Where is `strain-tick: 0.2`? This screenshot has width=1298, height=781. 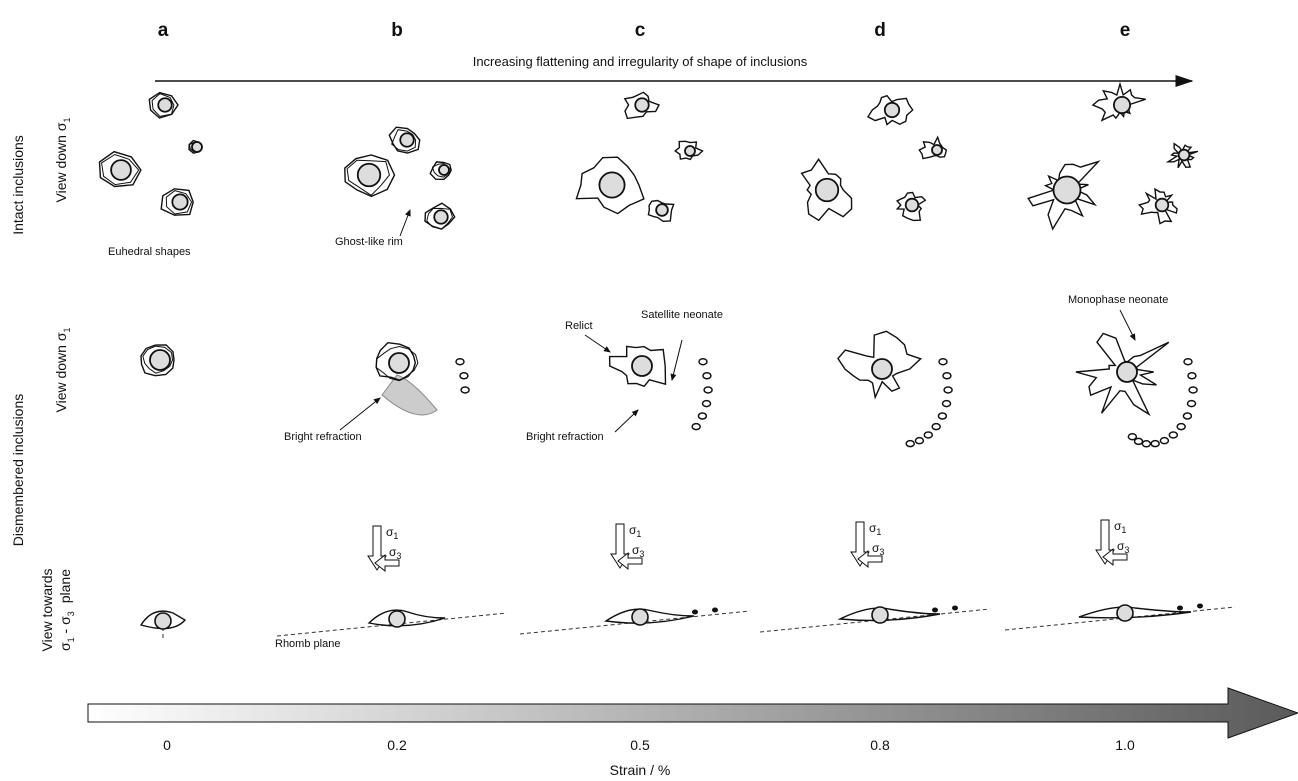
strain-tick: 0.2 is located at coordinates (397, 745).